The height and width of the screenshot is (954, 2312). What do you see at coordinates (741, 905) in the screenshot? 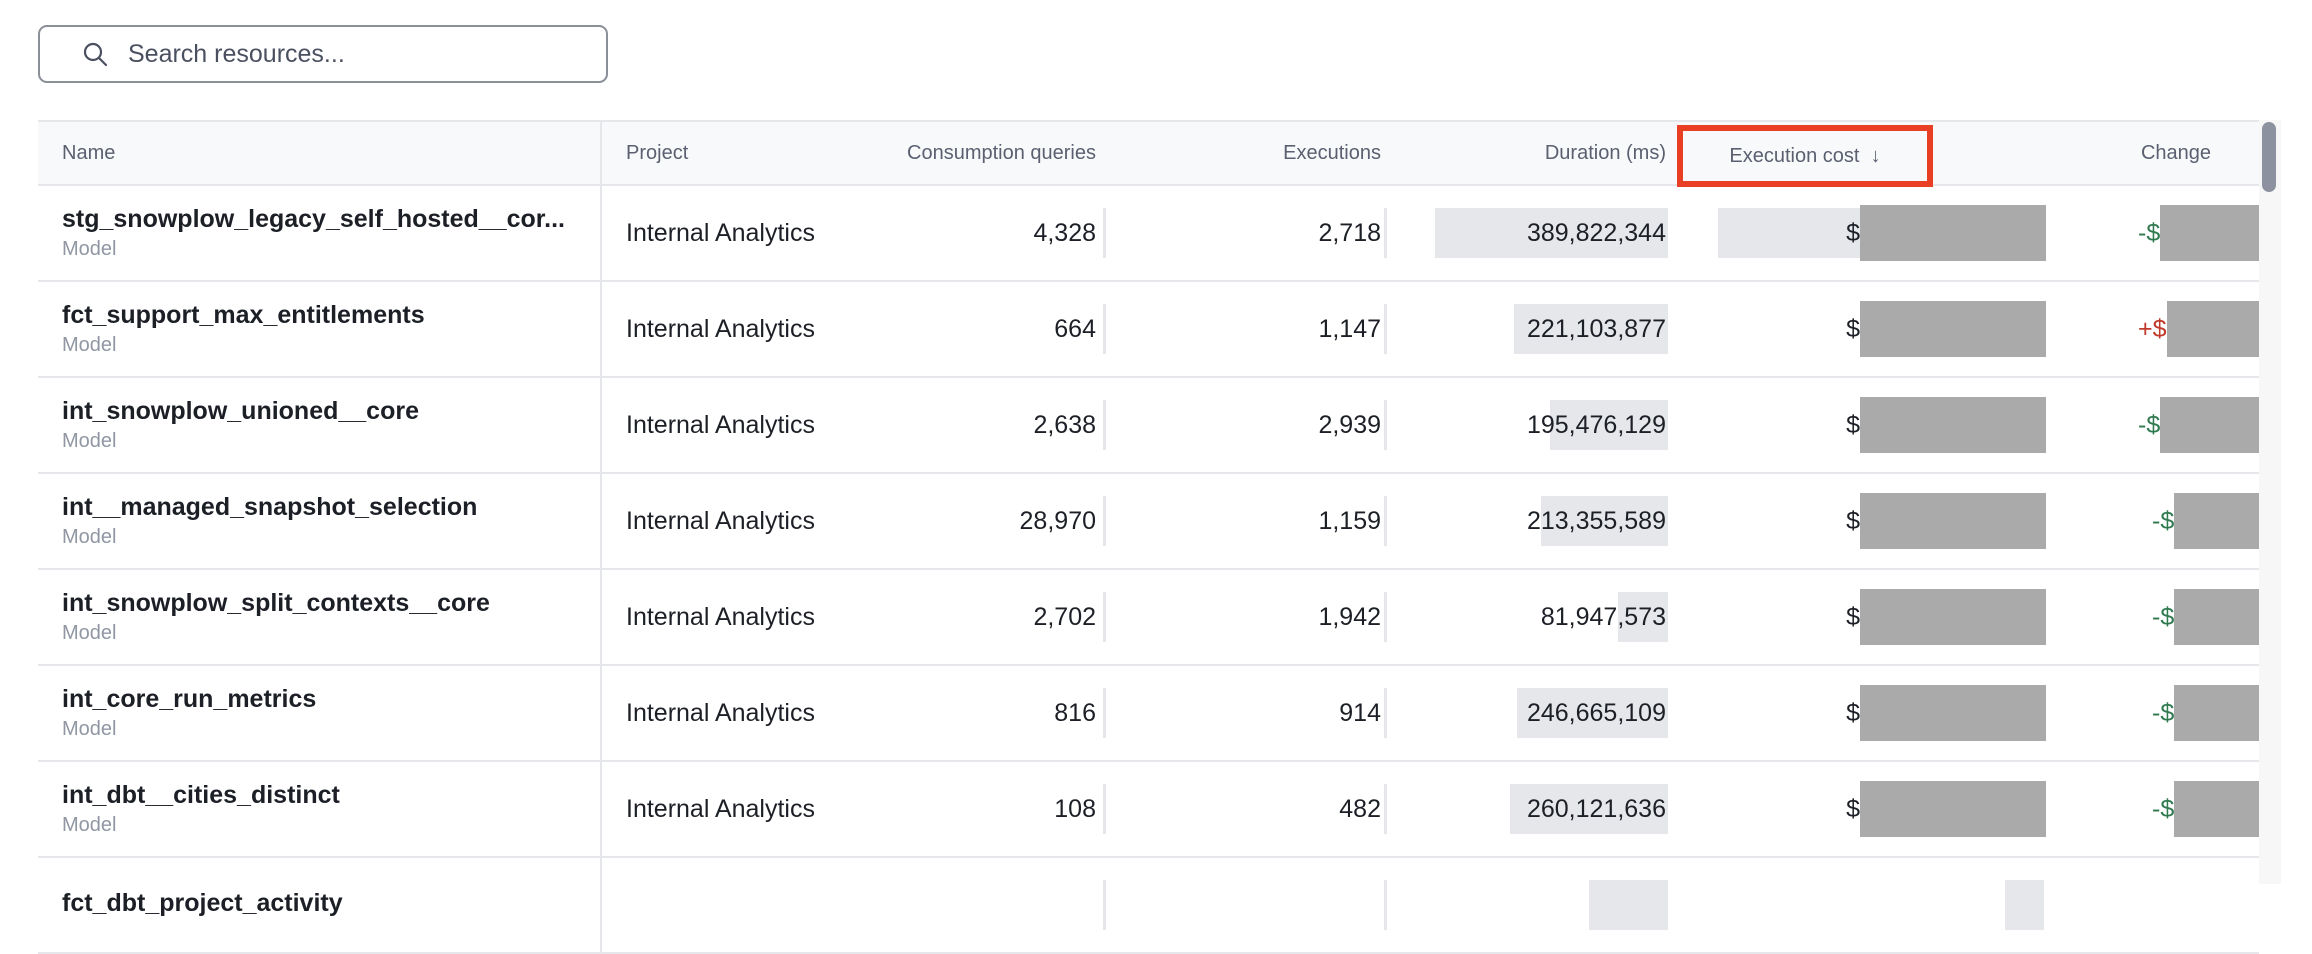
I see `project-cell` at bounding box center [741, 905].